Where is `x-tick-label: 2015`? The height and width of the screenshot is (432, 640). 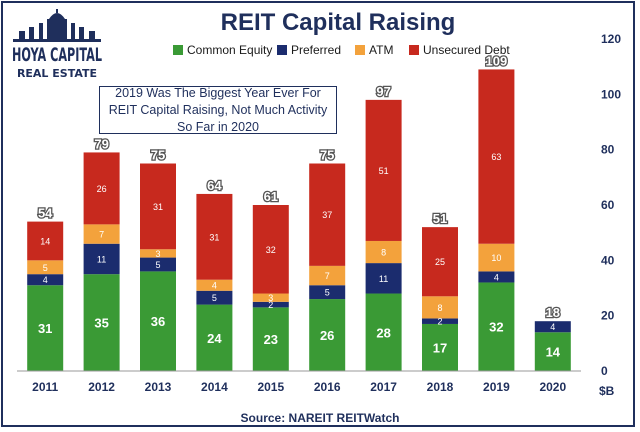
x-tick-label: 2015 is located at coordinates (270, 387).